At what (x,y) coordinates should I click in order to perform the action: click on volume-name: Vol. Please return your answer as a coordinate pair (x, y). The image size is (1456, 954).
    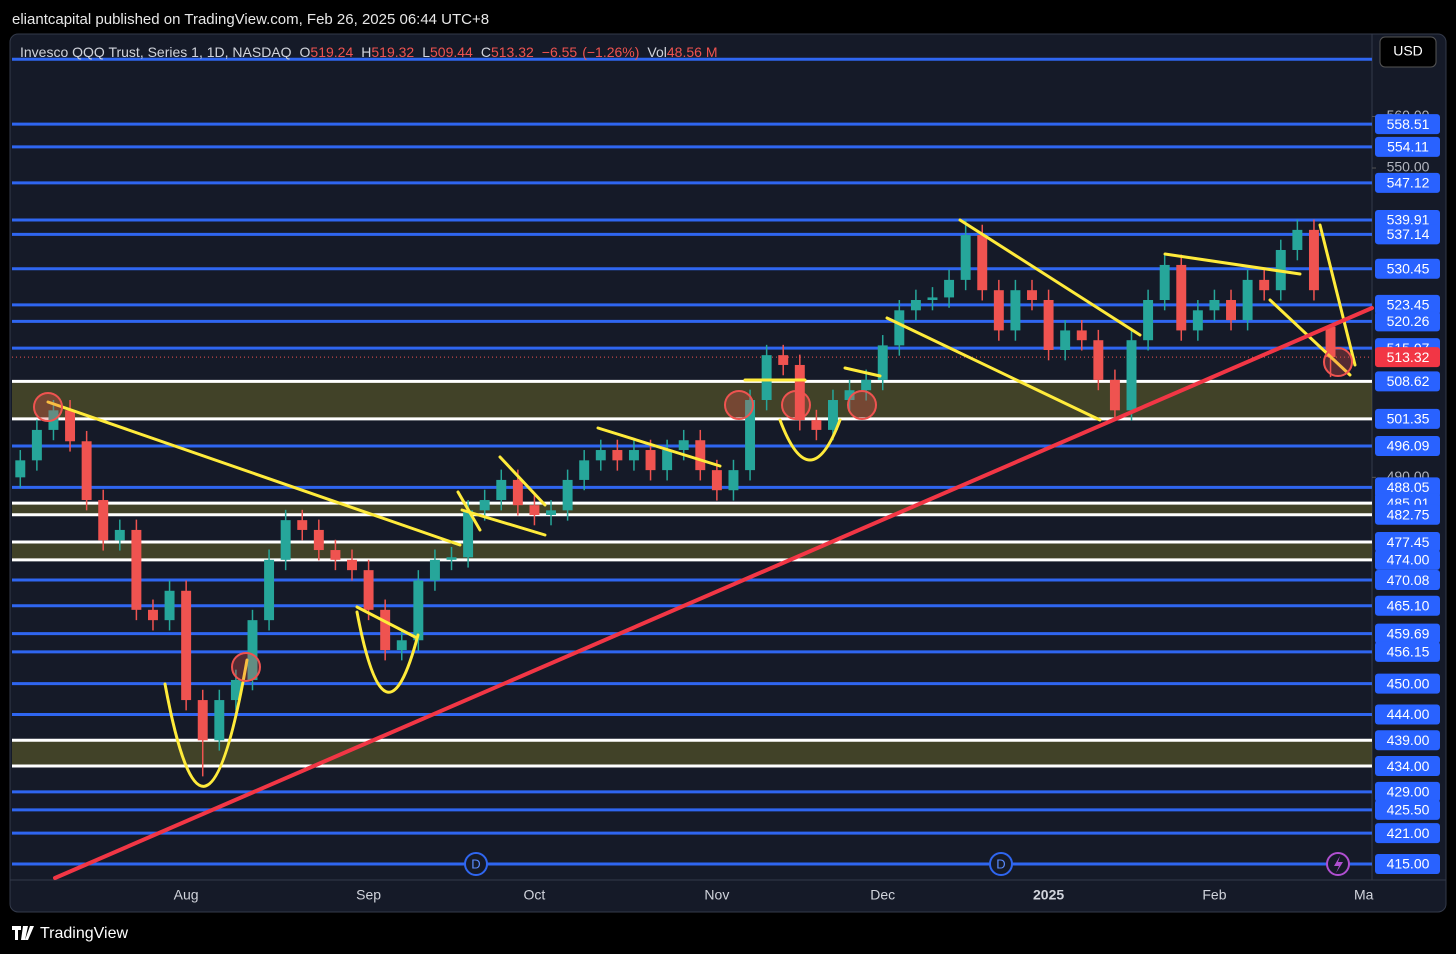
    Looking at the image, I should click on (656, 52).